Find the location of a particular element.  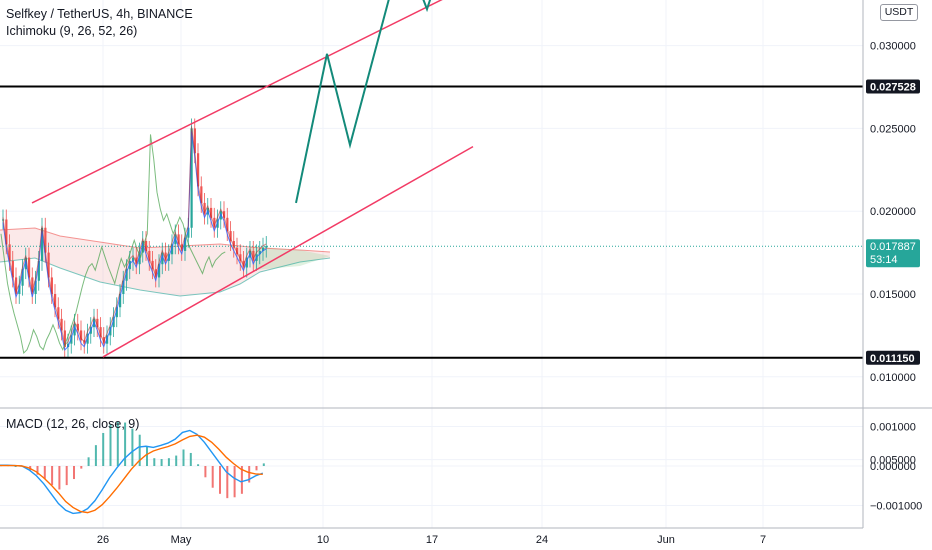

senkou-span-a is located at coordinates (165, 277).